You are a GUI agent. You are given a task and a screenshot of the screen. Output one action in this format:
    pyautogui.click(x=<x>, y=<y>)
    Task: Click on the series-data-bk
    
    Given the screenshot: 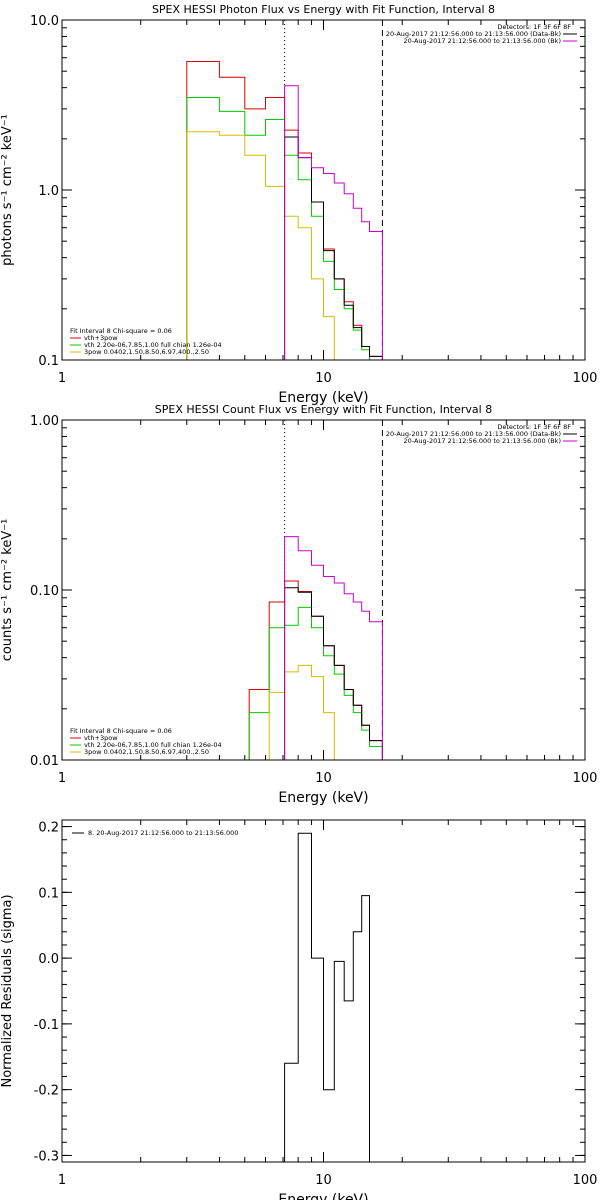 What is the action you would take?
    pyautogui.click(x=333, y=673)
    